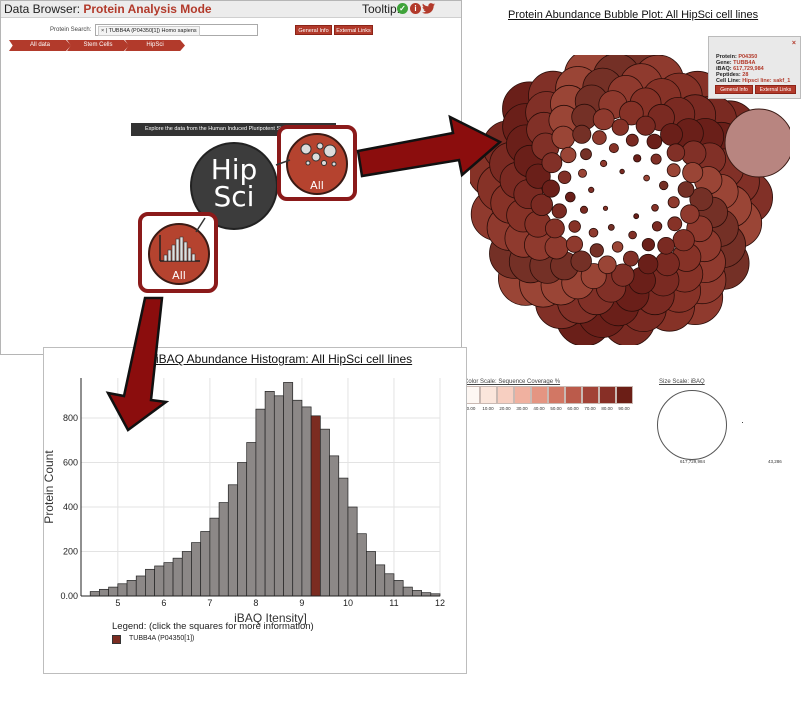 The height and width of the screenshot is (710, 812). I want to click on check-icon: ✓, so click(402, 8).